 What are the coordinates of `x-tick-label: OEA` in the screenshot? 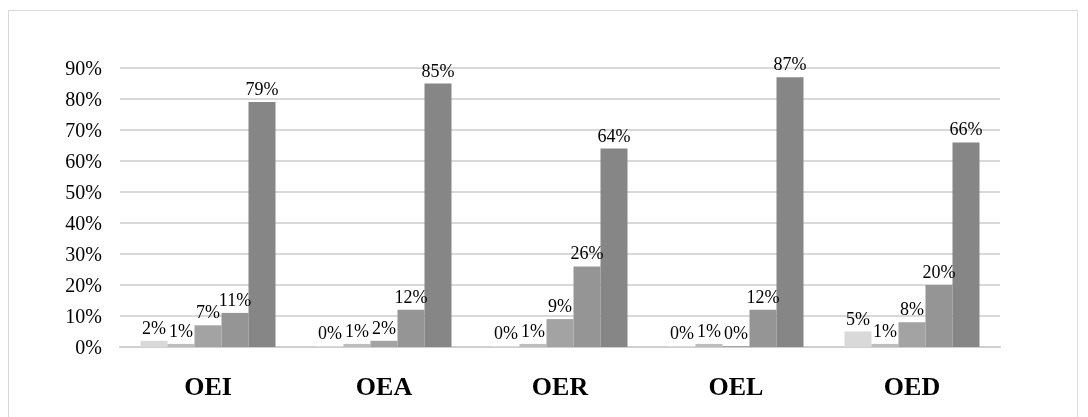 It's located at (384, 386).